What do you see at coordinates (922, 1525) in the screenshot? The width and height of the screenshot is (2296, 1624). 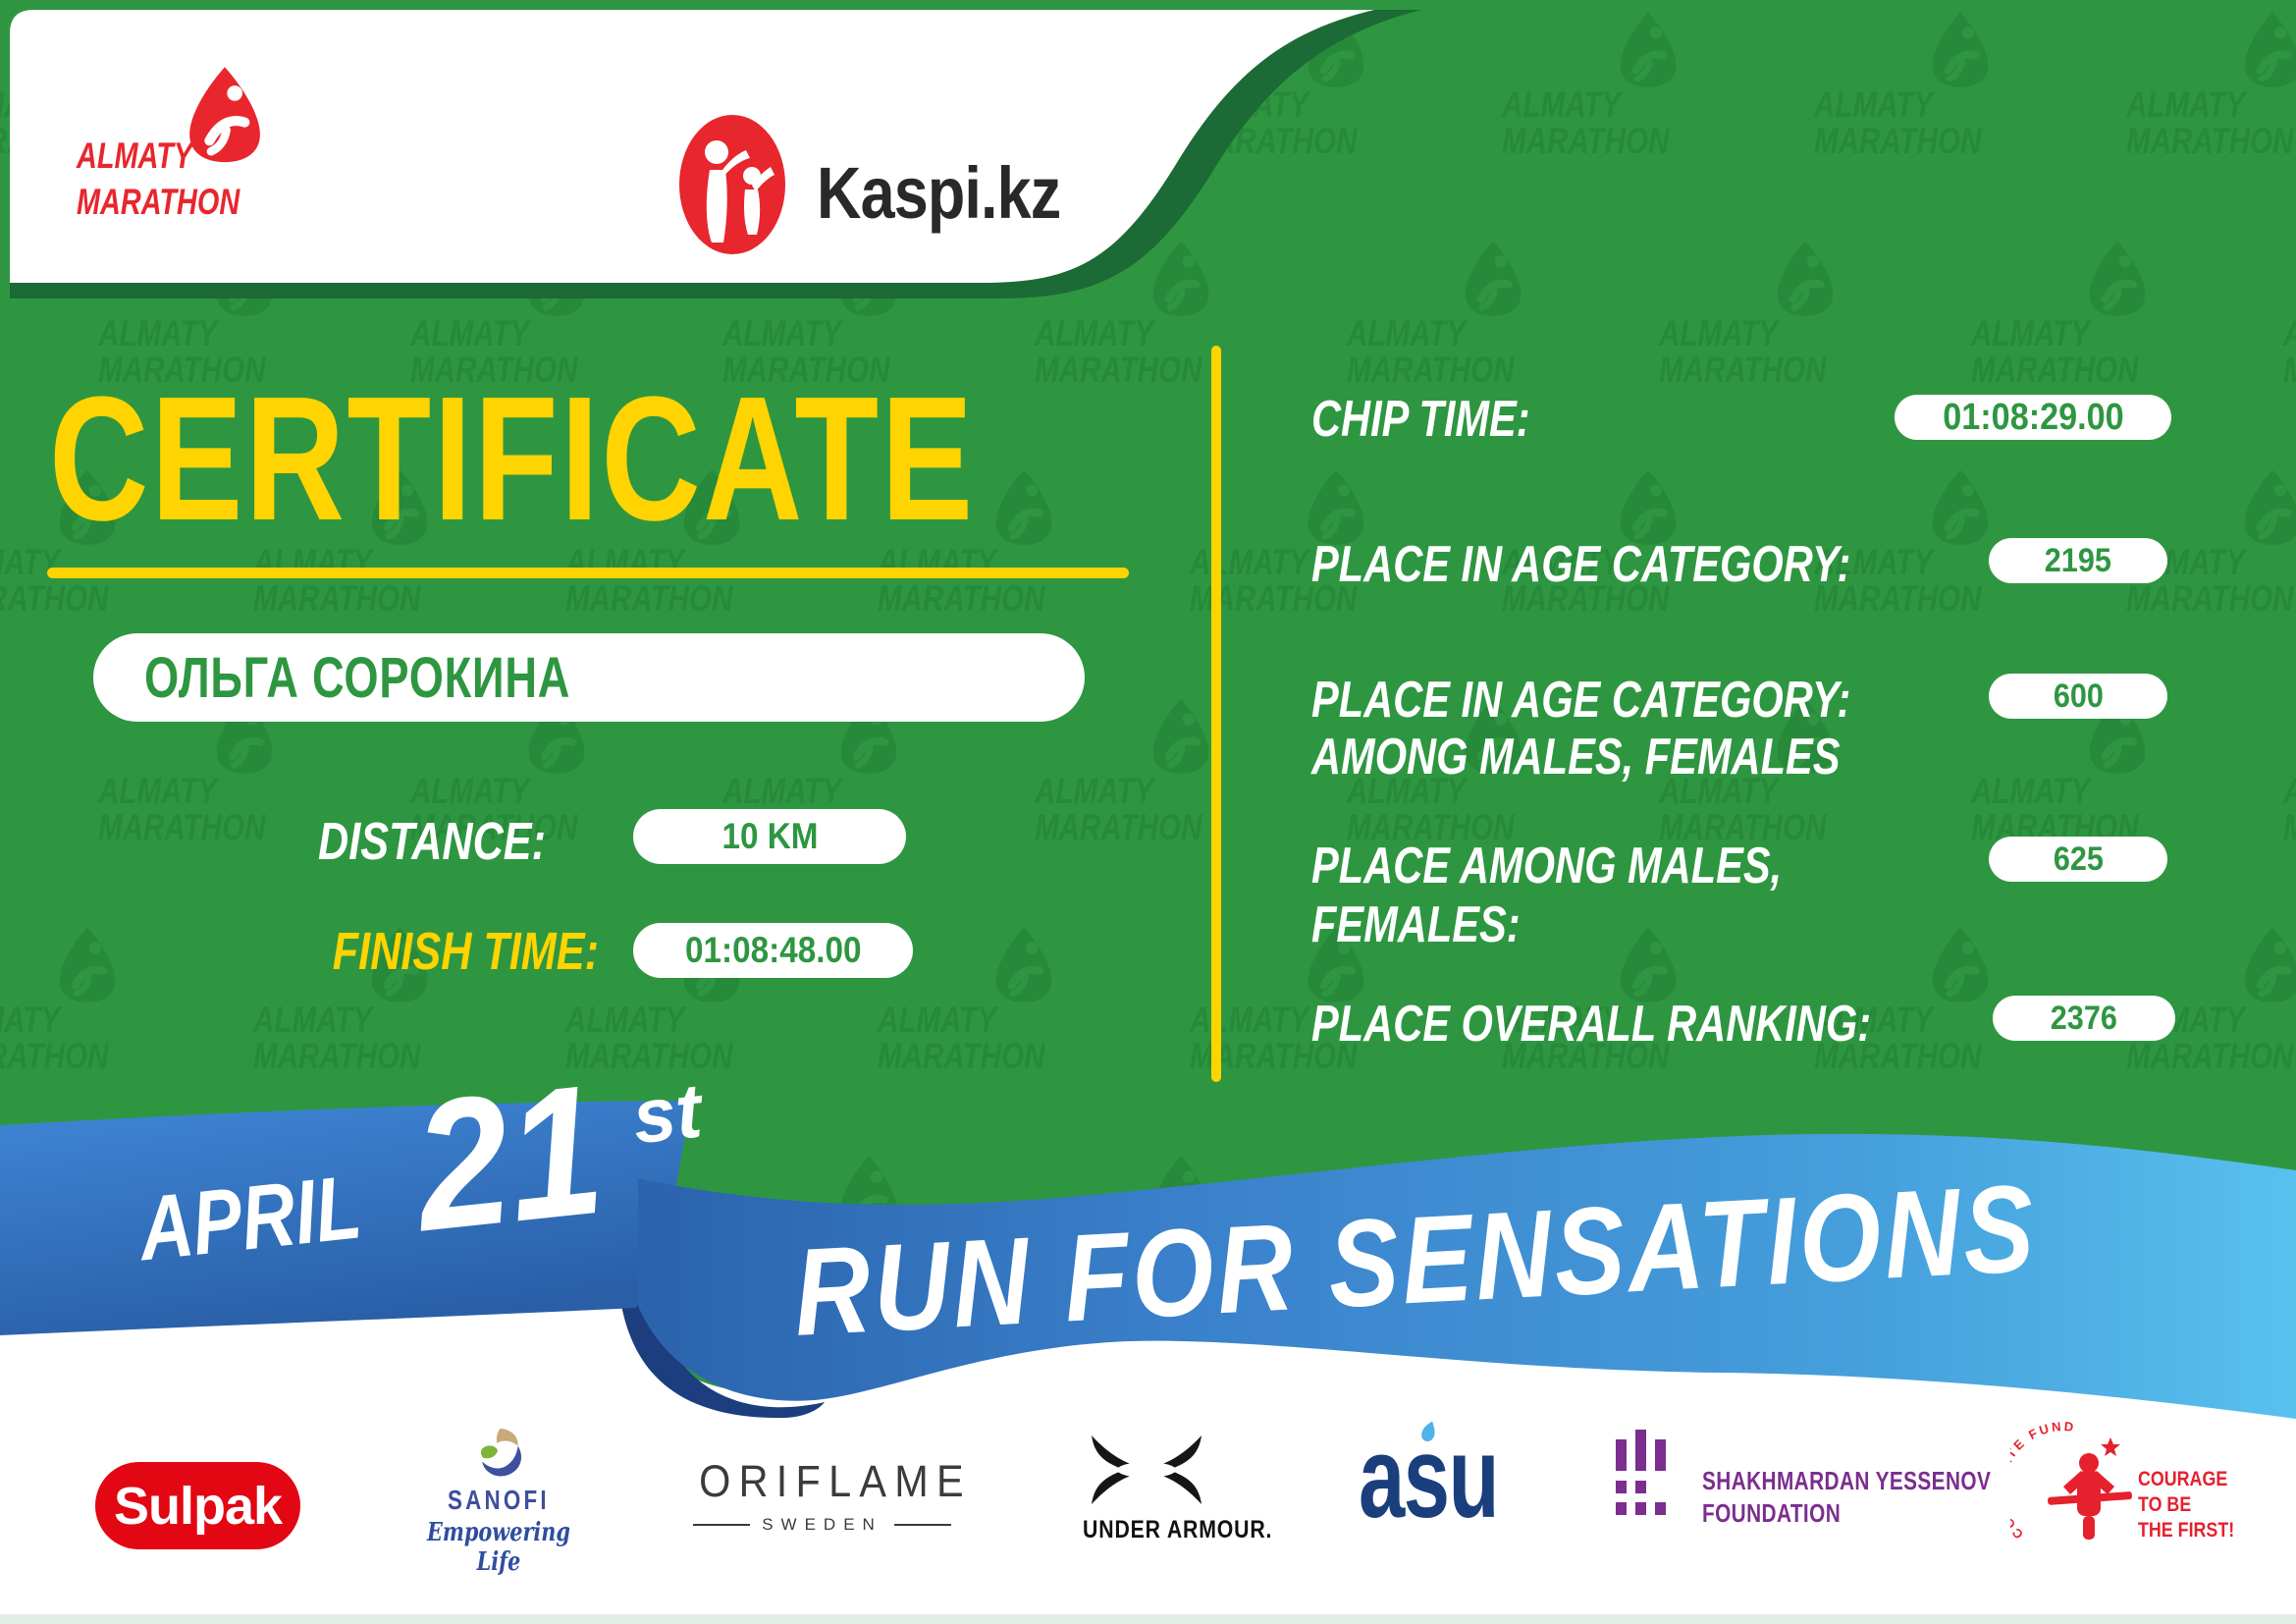 I see `oriflame-rule-right` at bounding box center [922, 1525].